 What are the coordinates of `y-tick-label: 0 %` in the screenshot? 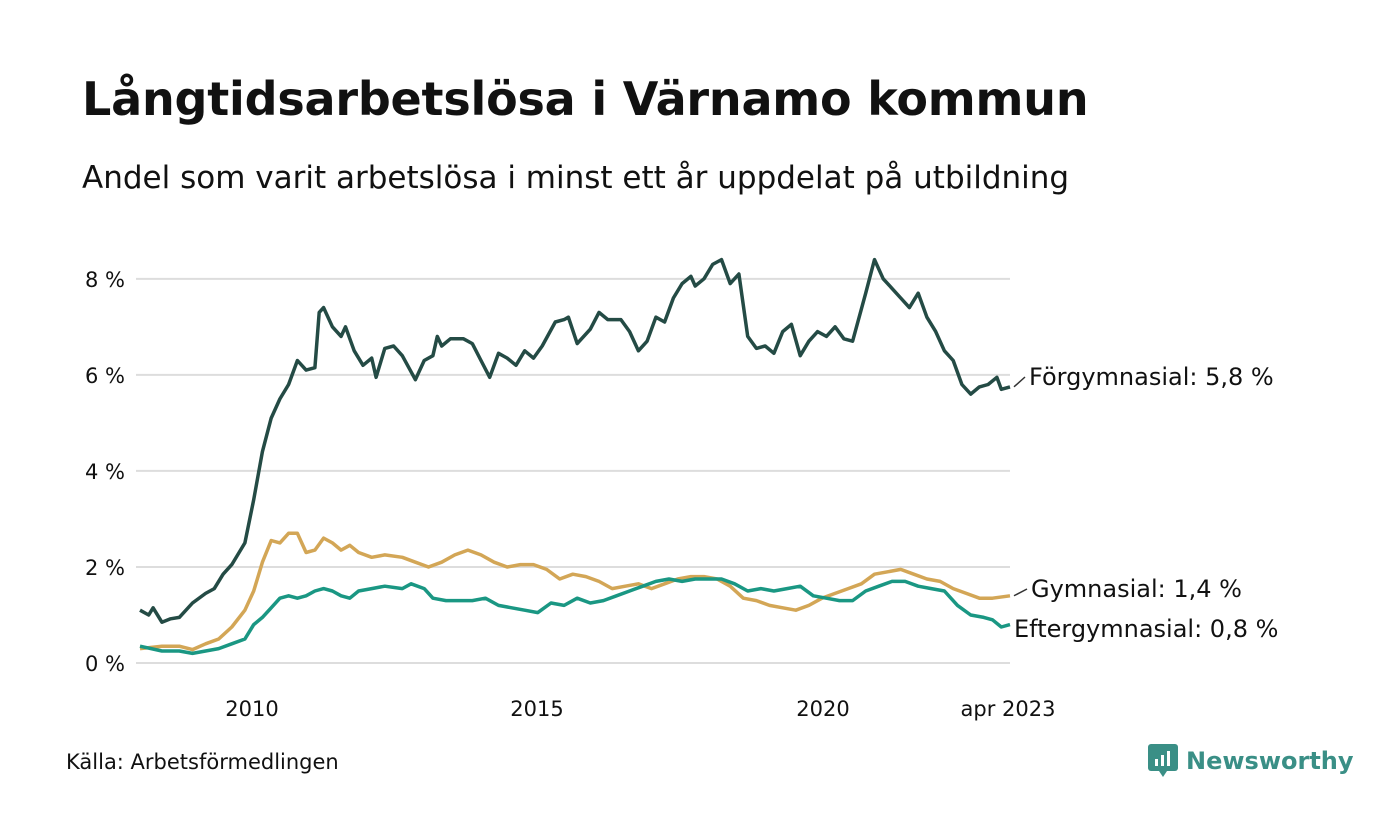 It's located at (105, 664).